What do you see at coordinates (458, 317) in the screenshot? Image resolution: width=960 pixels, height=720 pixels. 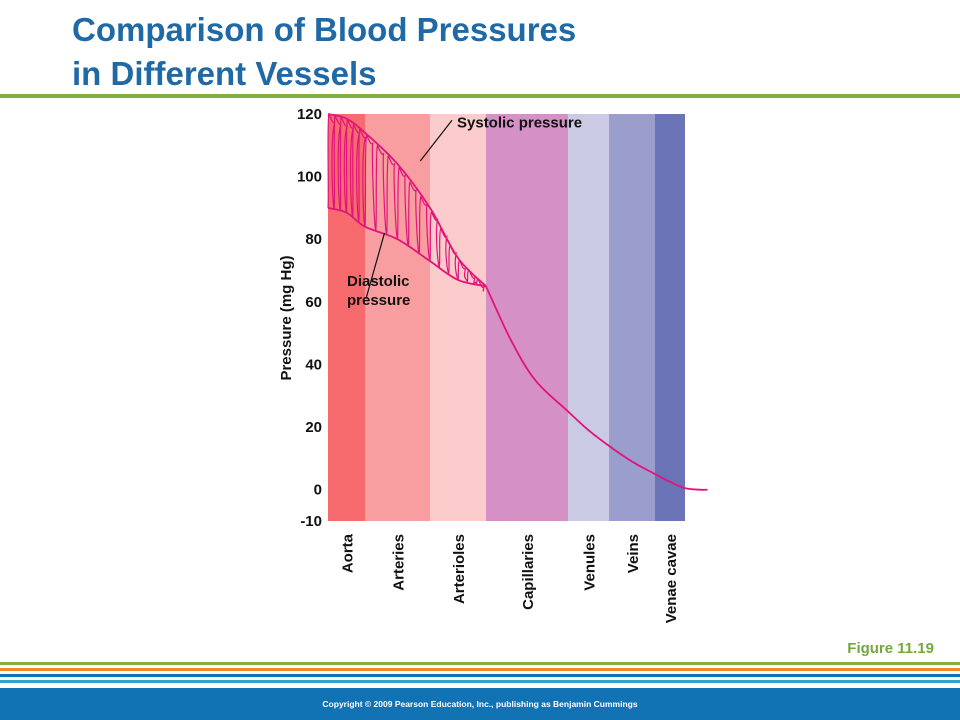 I see `region-arterioles` at bounding box center [458, 317].